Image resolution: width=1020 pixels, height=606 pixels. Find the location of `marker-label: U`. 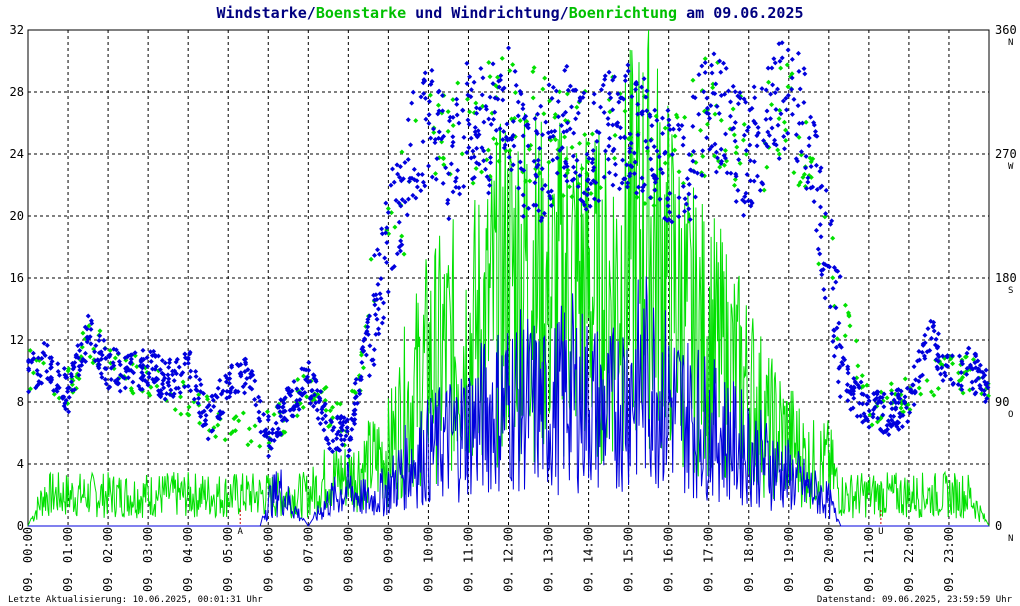

marker-label: U is located at coordinates (880, 532).